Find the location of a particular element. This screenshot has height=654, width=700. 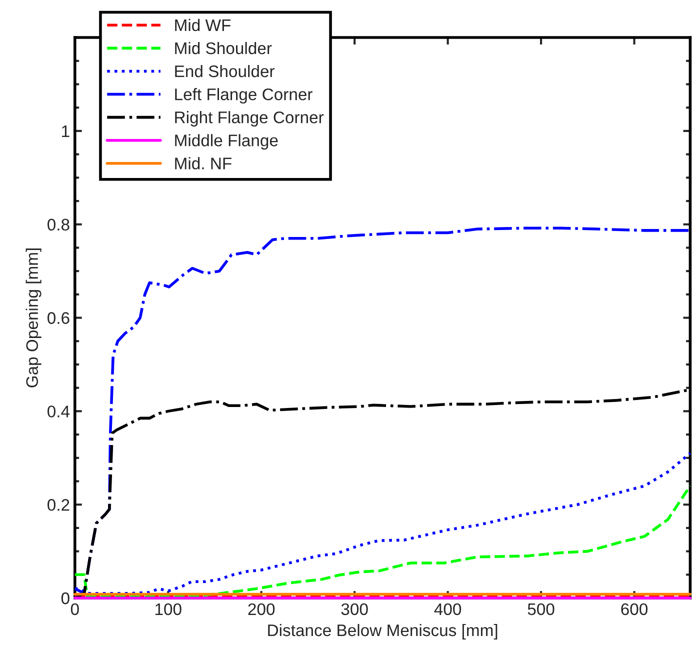

legend-label: Right Flange Corner is located at coordinates (249, 119).